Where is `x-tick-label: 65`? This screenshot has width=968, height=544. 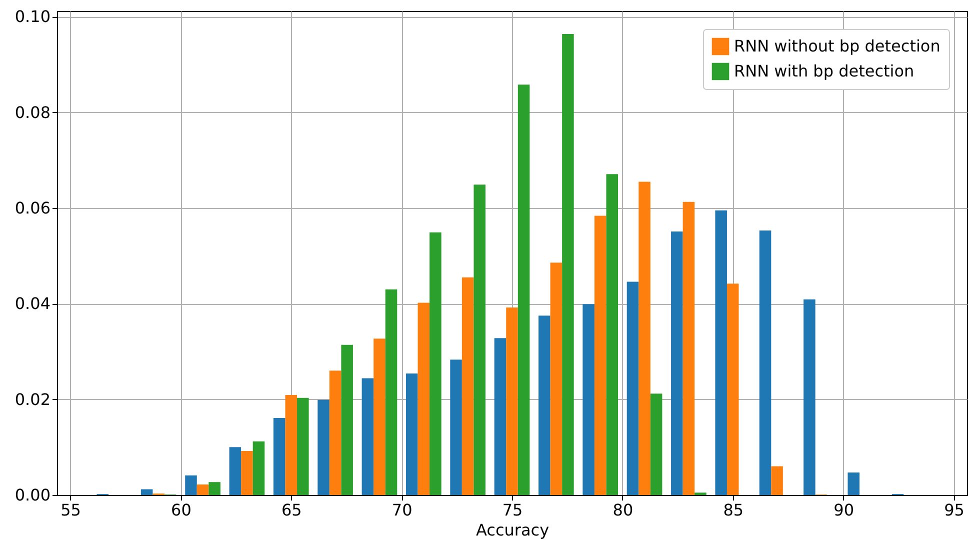
x-tick-label: 65 is located at coordinates (291, 510).